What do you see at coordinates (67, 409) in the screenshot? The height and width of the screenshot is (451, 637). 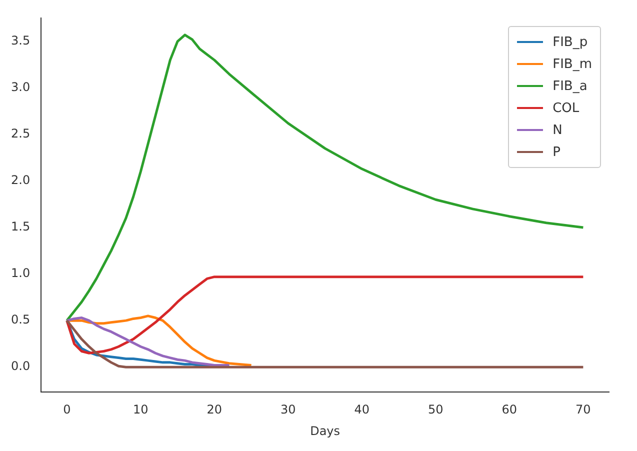 I see `x-tick-label: 0` at bounding box center [67, 409].